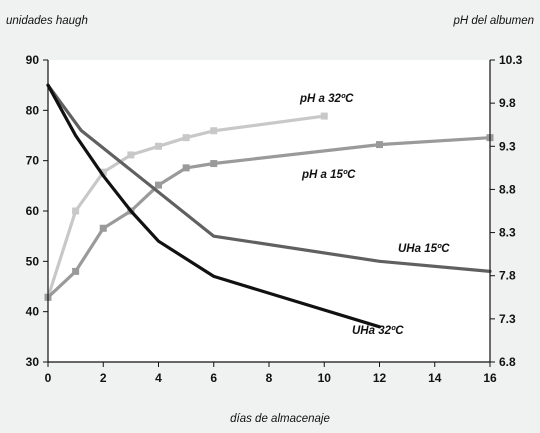  Describe the element at coordinates (325, 378) in the screenshot. I see `x-tick-label: 10` at that location.